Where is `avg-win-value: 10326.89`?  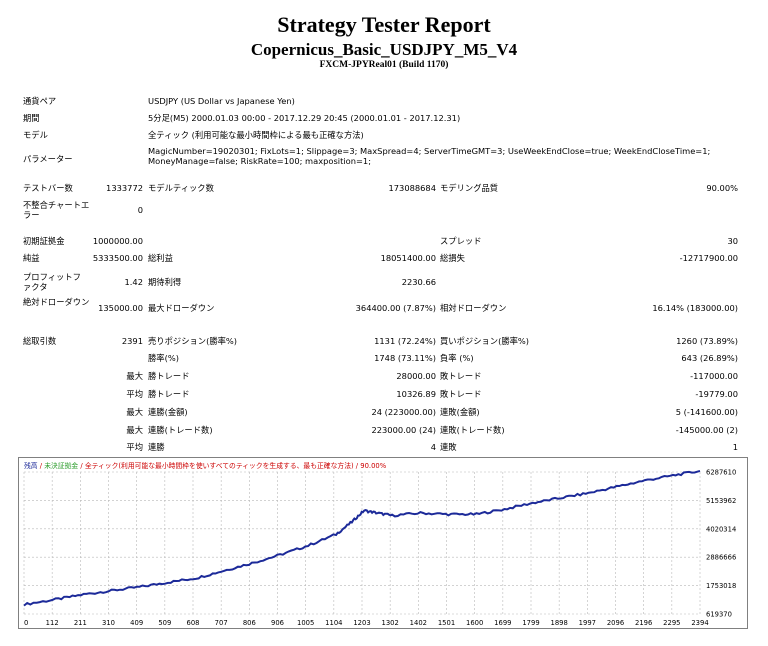 avg-win-value: 10326.89 is located at coordinates (416, 394).